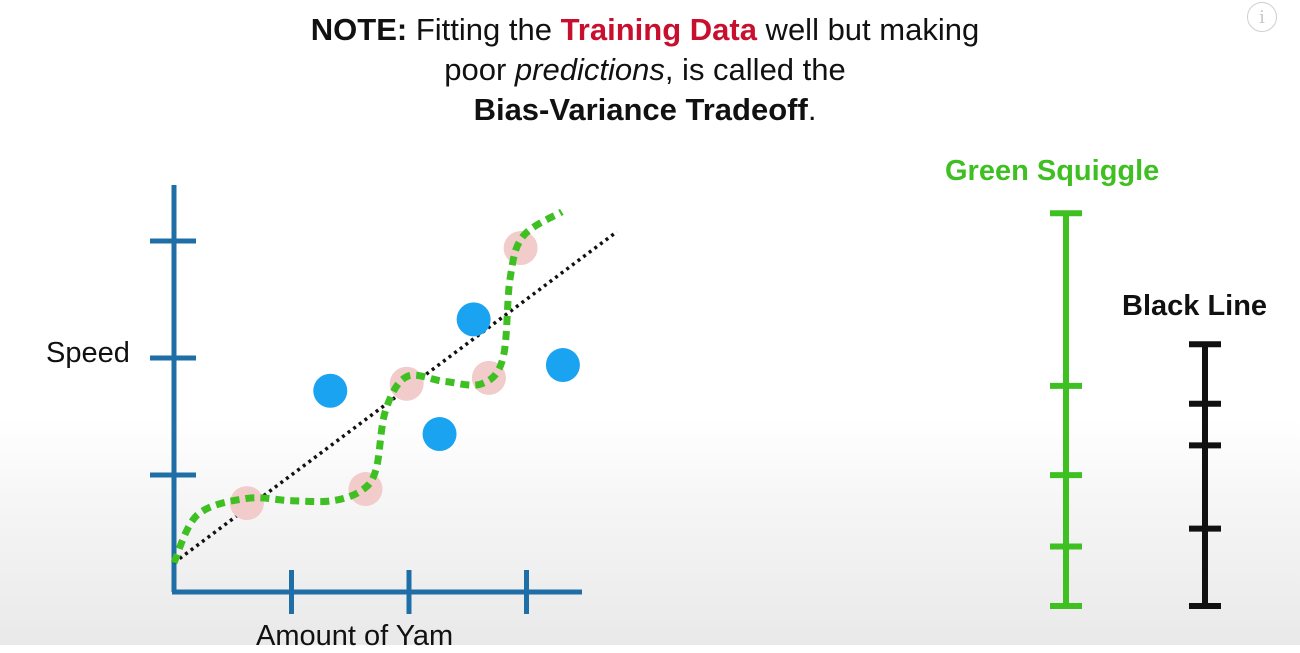 The image size is (1300, 653). What do you see at coordinates (640, 109) in the screenshot?
I see `note-term-bias-variance: Bias-Variance Tradeoff` at bounding box center [640, 109].